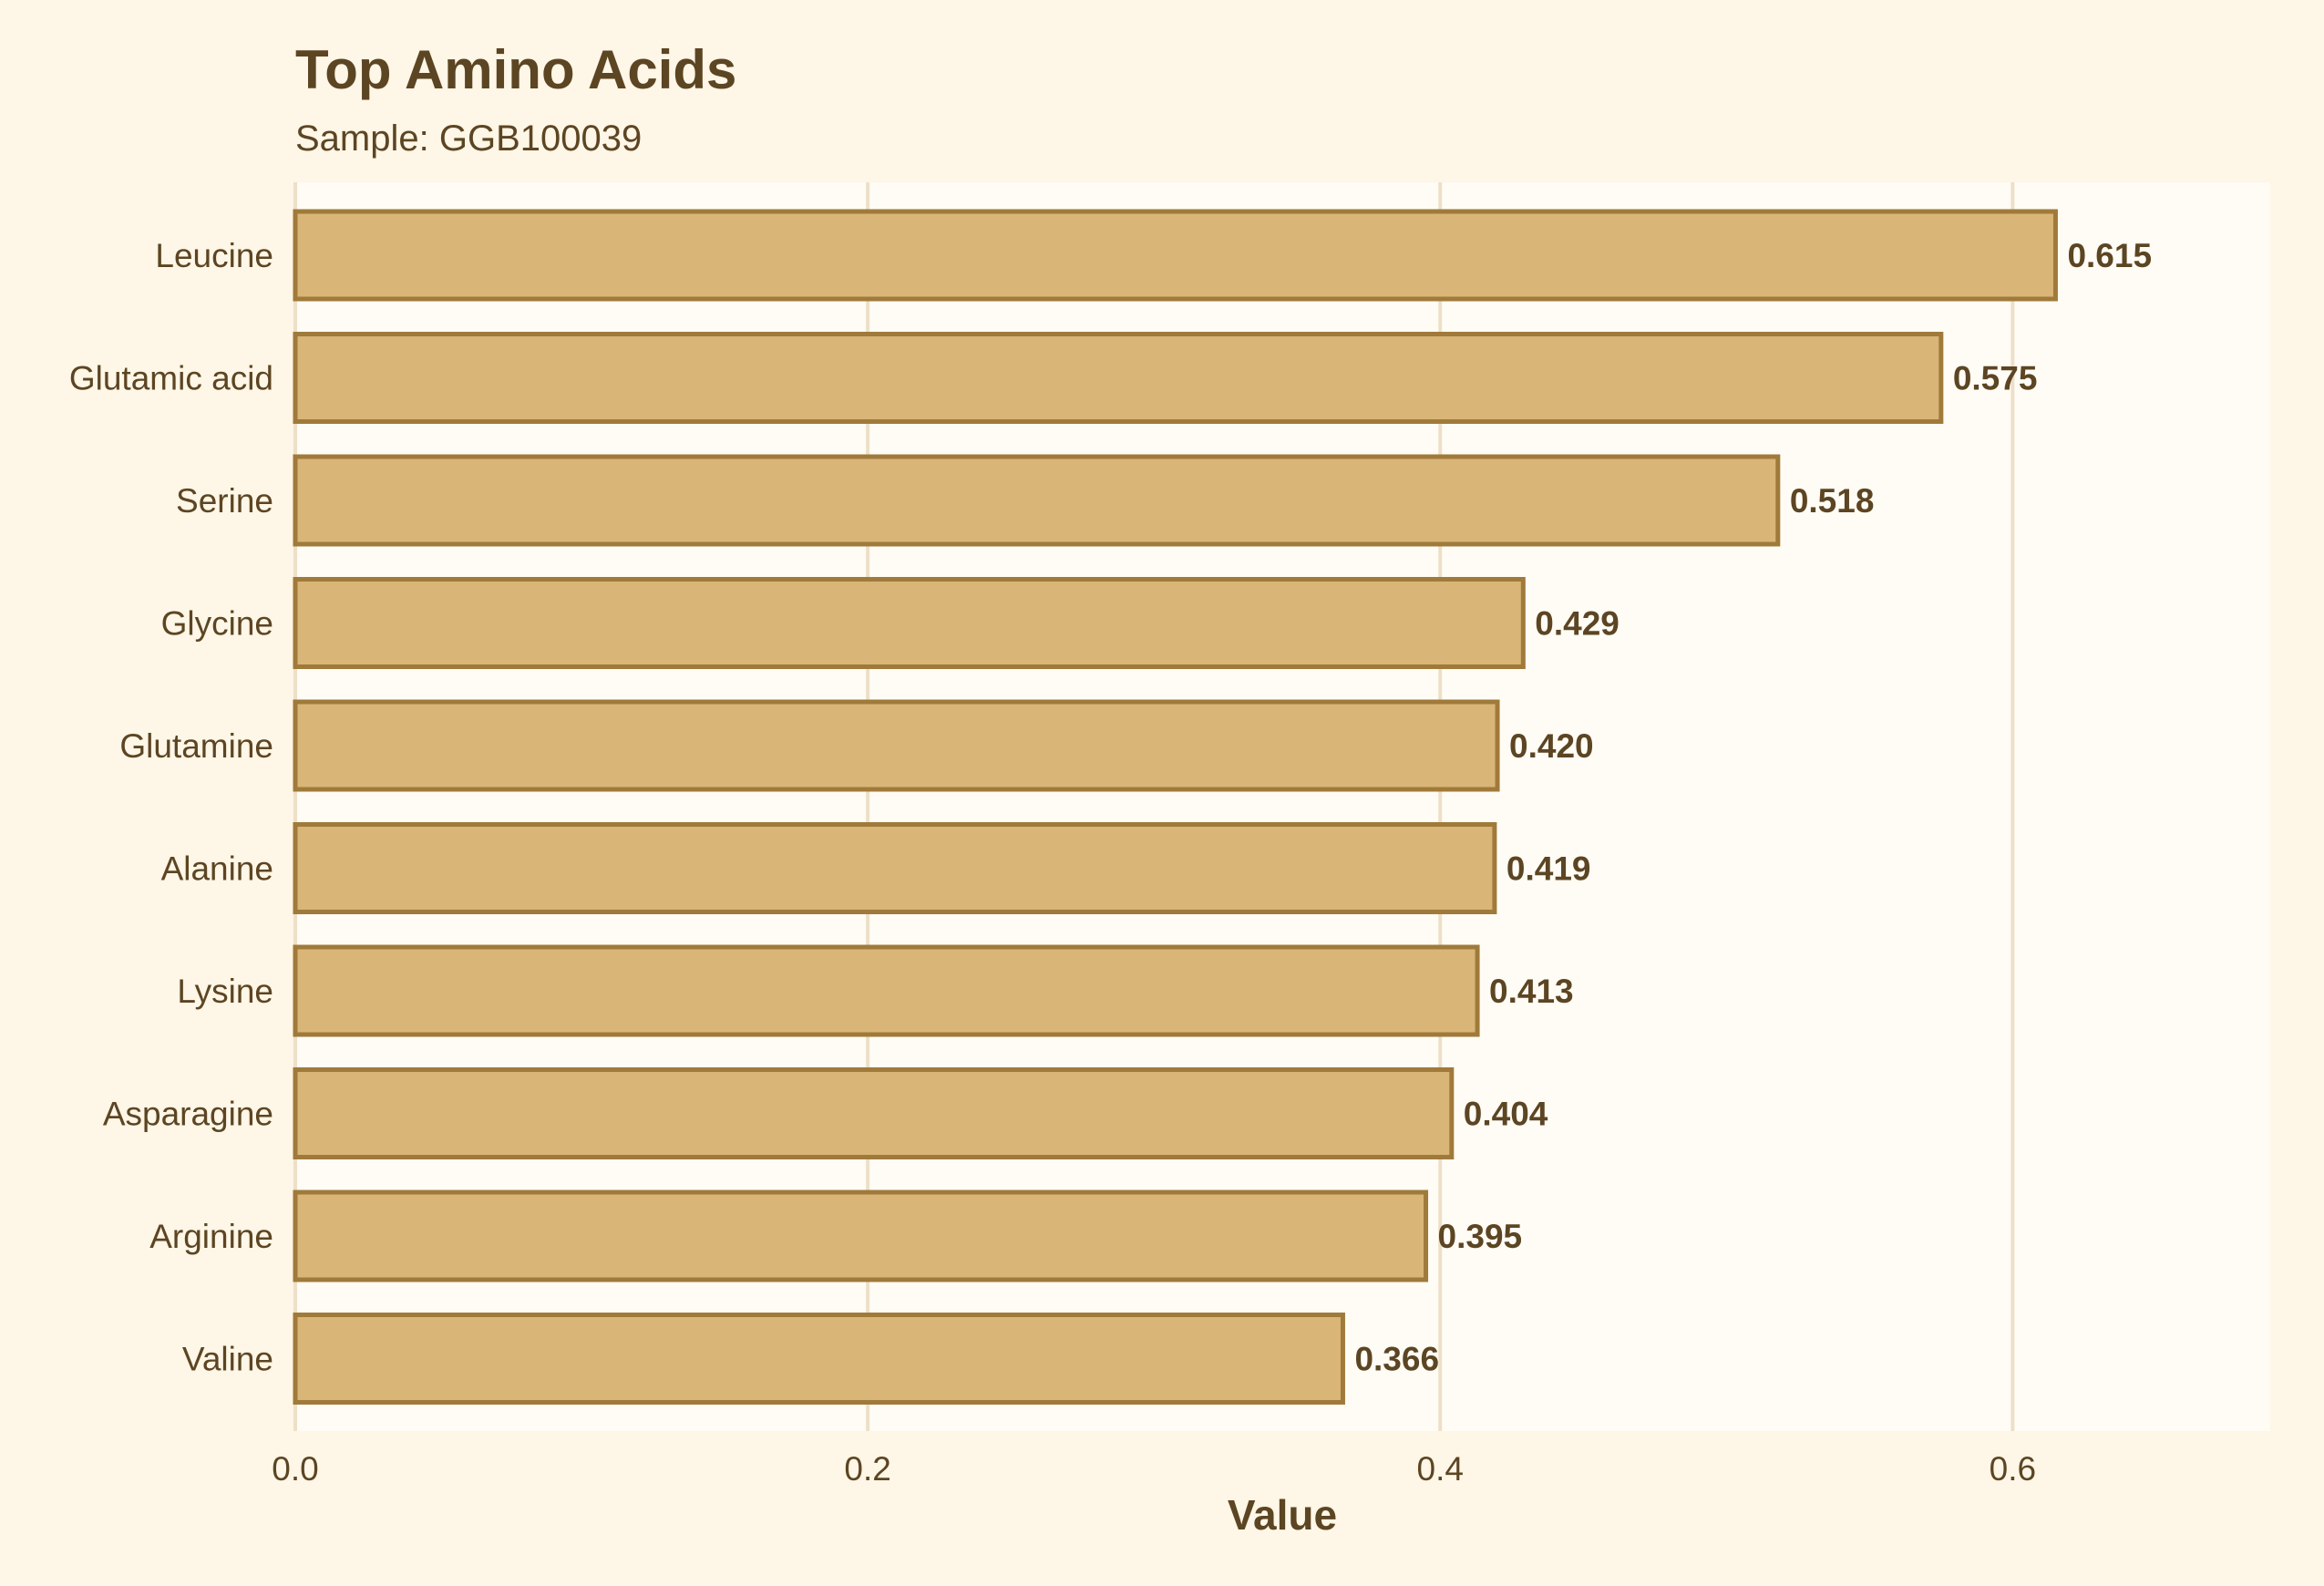  Describe the element at coordinates (468, 139) in the screenshot. I see `chart-subtitle: Sample: GGB100039` at that location.